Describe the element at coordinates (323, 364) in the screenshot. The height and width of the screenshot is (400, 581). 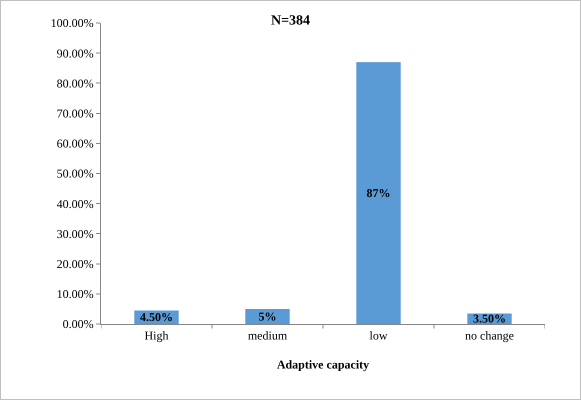
I see `x-axis-title: Adaptive capacity` at that location.